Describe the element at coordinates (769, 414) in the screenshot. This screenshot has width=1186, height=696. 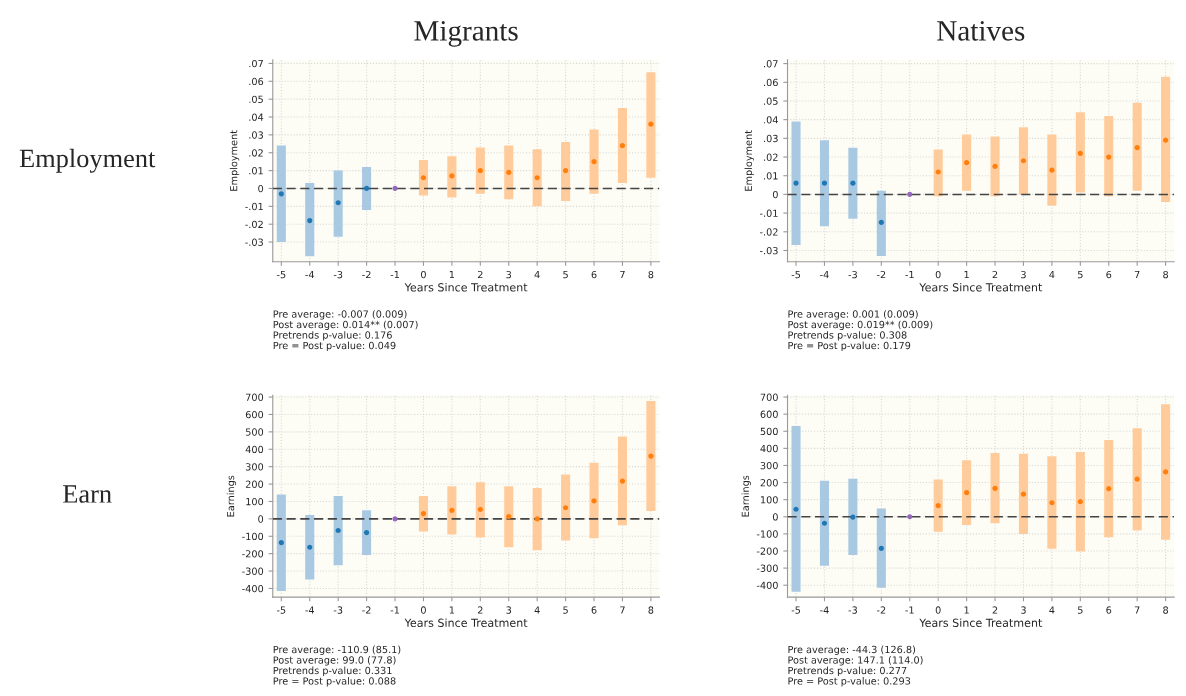
I see `y-tick-label: 600` at that location.